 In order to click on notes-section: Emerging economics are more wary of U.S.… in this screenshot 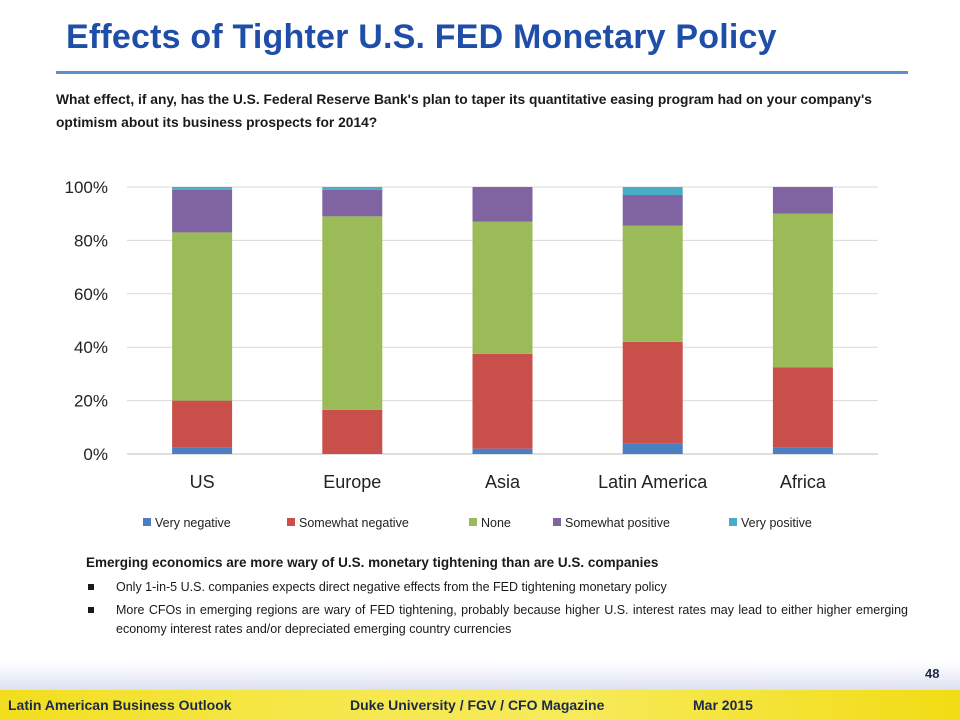, I will do `click(497, 599)`.